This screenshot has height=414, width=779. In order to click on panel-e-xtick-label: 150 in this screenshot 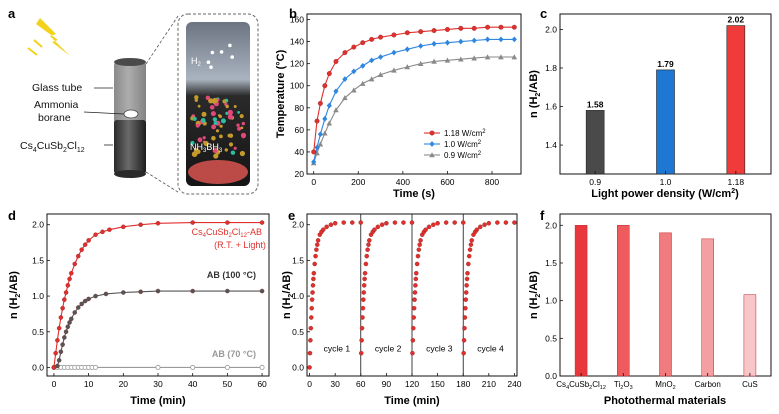, I will do `click(438, 384)`.